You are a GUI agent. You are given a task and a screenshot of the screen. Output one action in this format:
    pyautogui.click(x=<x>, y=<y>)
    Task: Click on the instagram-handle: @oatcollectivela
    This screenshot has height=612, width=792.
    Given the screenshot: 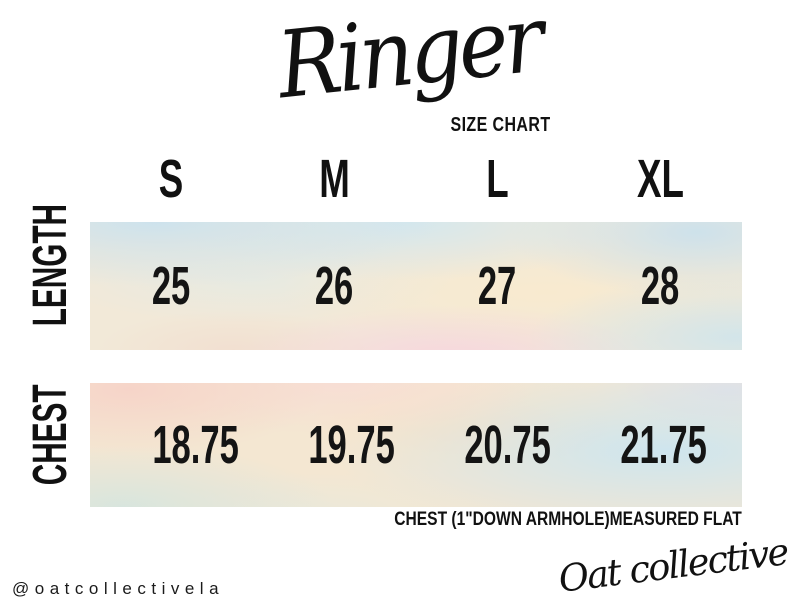 What is the action you would take?
    pyautogui.click(x=118, y=588)
    